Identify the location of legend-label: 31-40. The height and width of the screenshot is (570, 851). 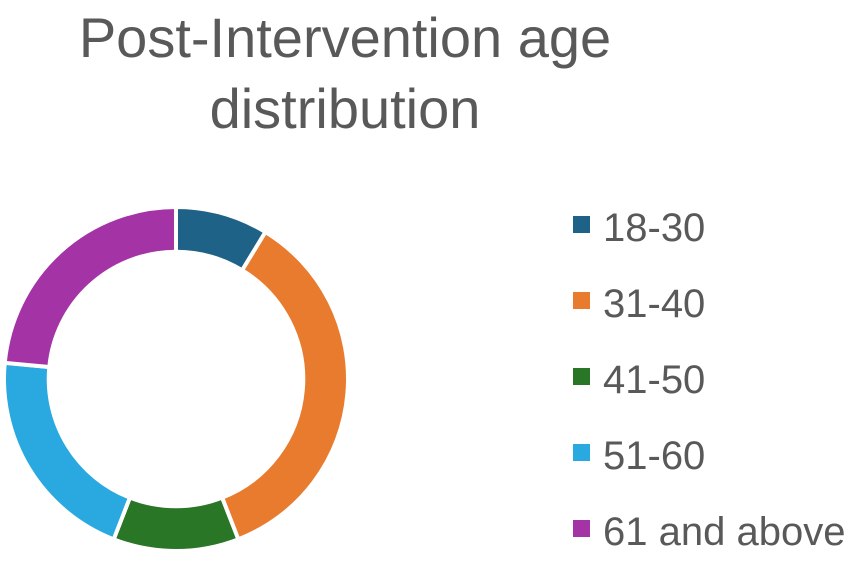
(654, 303).